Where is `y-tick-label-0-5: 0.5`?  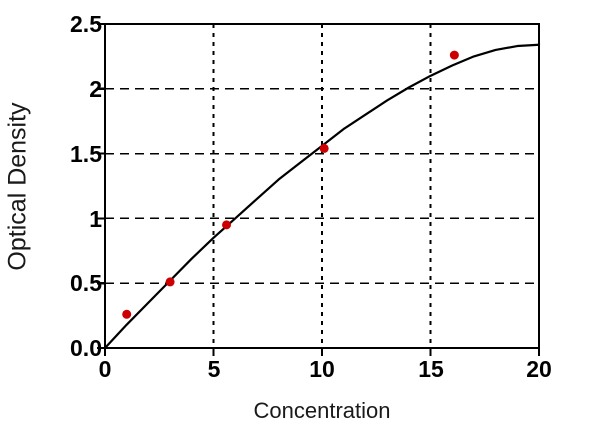
y-tick-label-0-5: 0.5 is located at coordinates (86, 283).